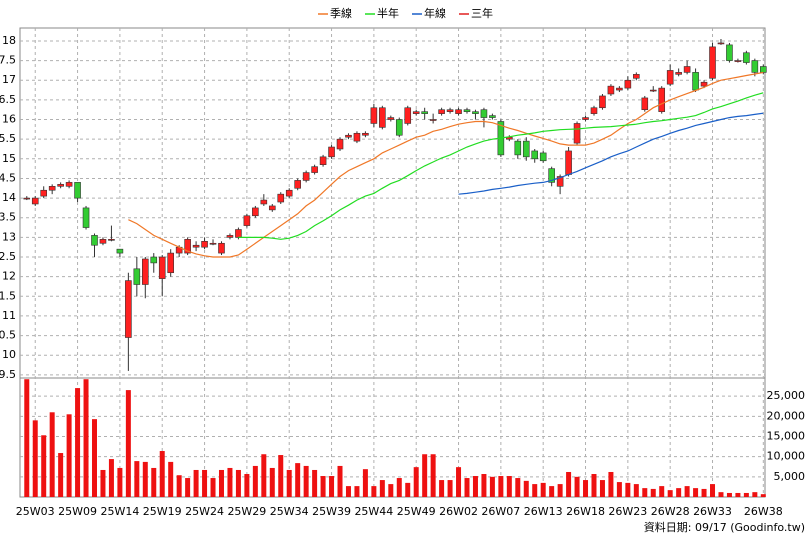 The image size is (808, 540). Describe the element at coordinates (790, 476) in the screenshot. I see `y2-tick-label: 5,000` at that location.